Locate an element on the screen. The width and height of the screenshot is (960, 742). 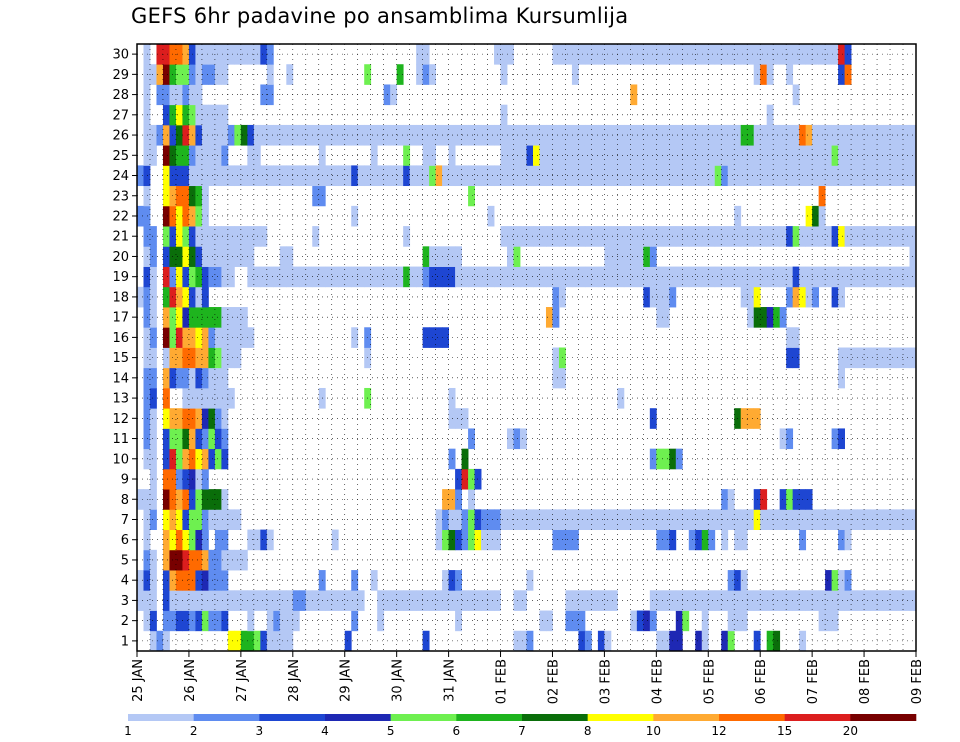
y-tick-label: 1 is located at coordinates (125, 641).